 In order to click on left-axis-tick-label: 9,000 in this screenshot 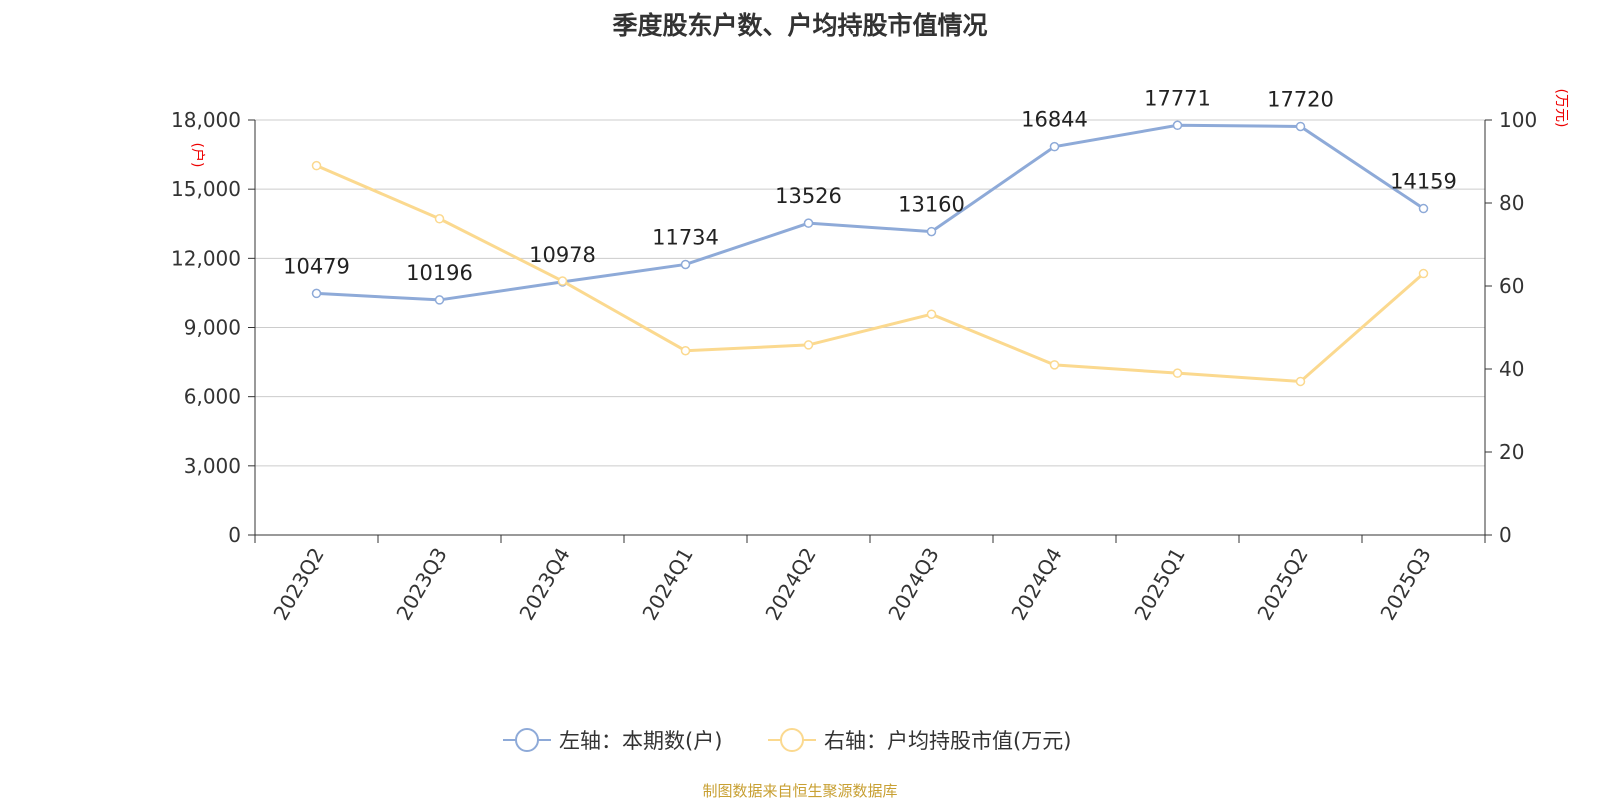, I will do `click(212, 328)`.